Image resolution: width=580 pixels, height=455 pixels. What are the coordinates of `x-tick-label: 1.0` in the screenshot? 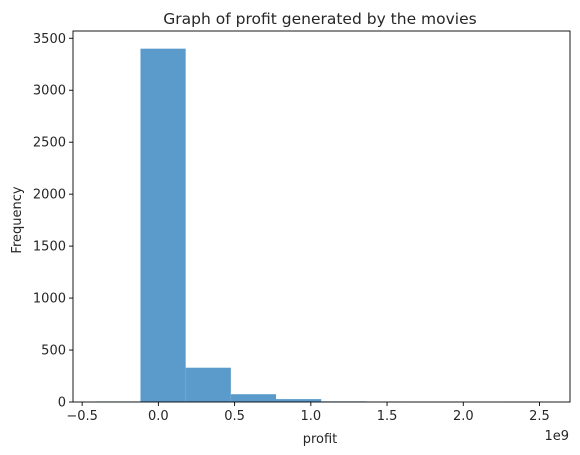 It's located at (310, 416).